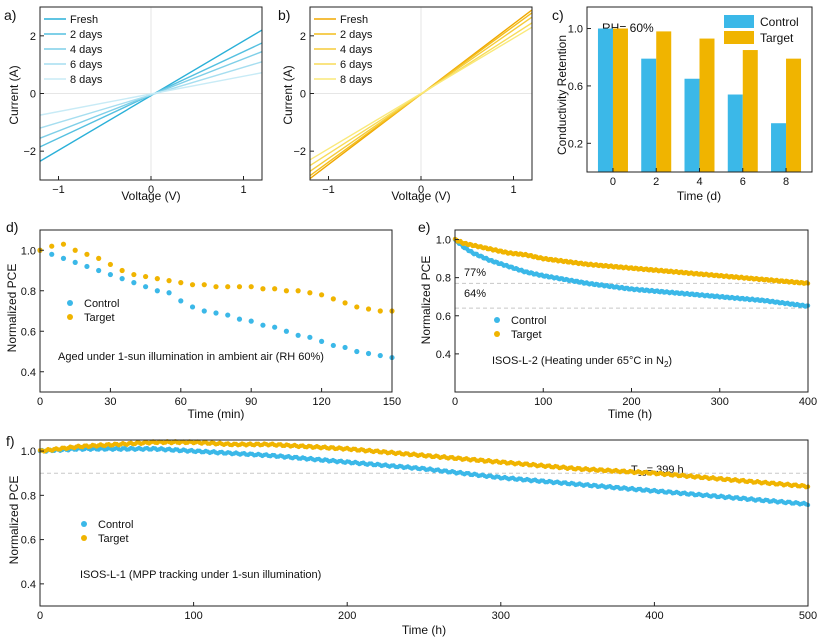  What do you see at coordinates (739, 21) in the screenshot?
I see `panel-c-legend-swatch` at bounding box center [739, 21].